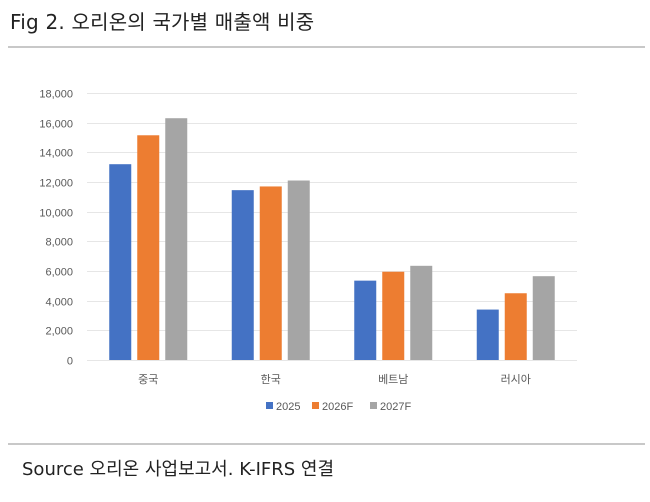 The width and height of the screenshot is (650, 502). What do you see at coordinates (315, 405) in the screenshot?
I see `legend-swatch-2026F` at bounding box center [315, 405].